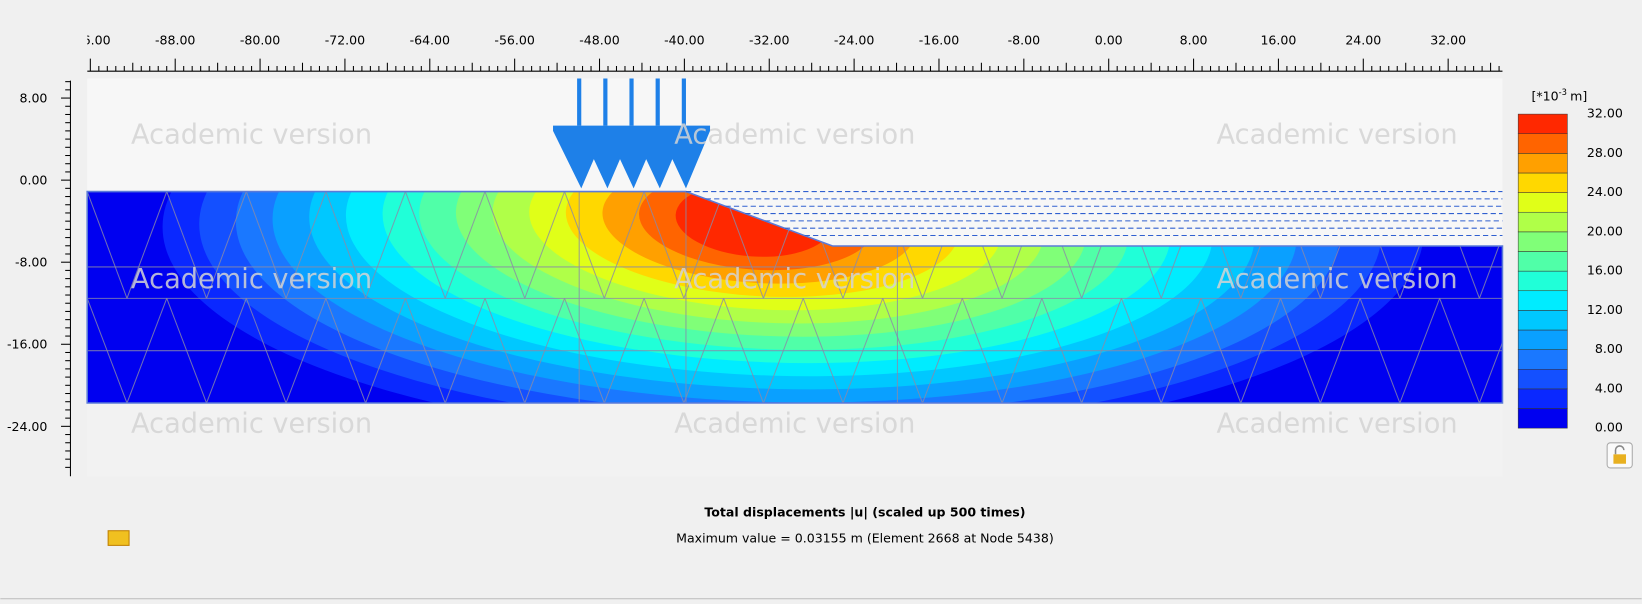 The width and height of the screenshot is (1642, 604). Describe the element at coordinates (1094, 214) in the screenshot. I see `water-lines` at that location.